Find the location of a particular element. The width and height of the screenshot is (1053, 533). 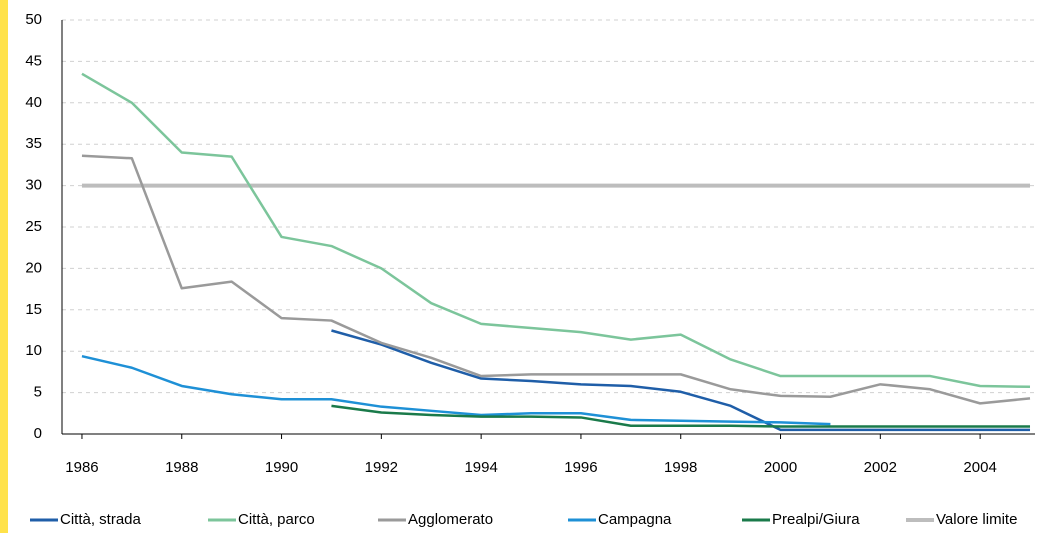

x-tick-label: 1996 is located at coordinates (580, 467).